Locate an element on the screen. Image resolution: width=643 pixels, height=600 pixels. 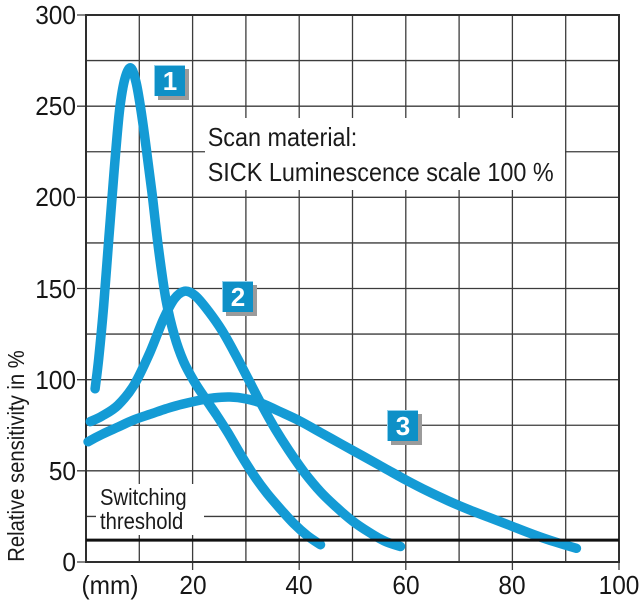
series-2-badge: 2 is located at coordinates (237, 296).